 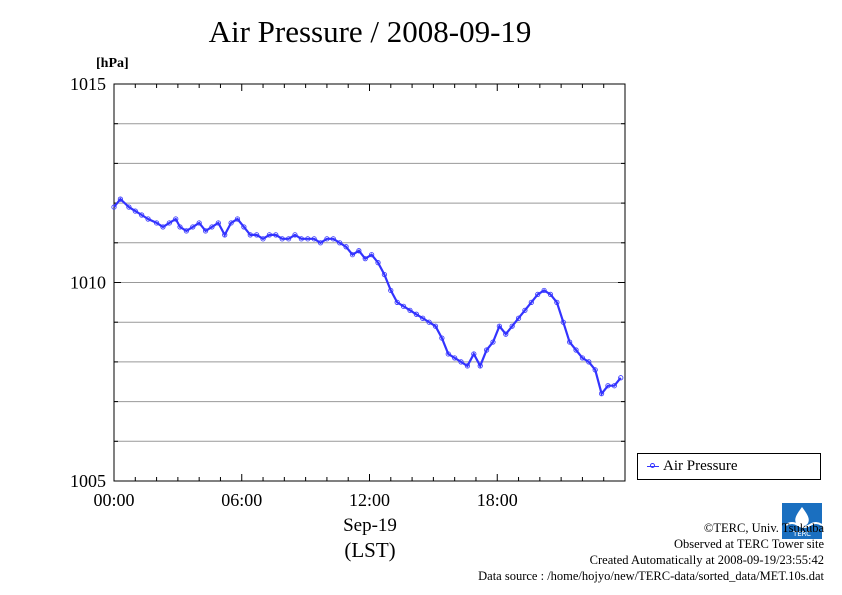 I want to click on x-tick-label: 06:00, so click(x=241, y=500).